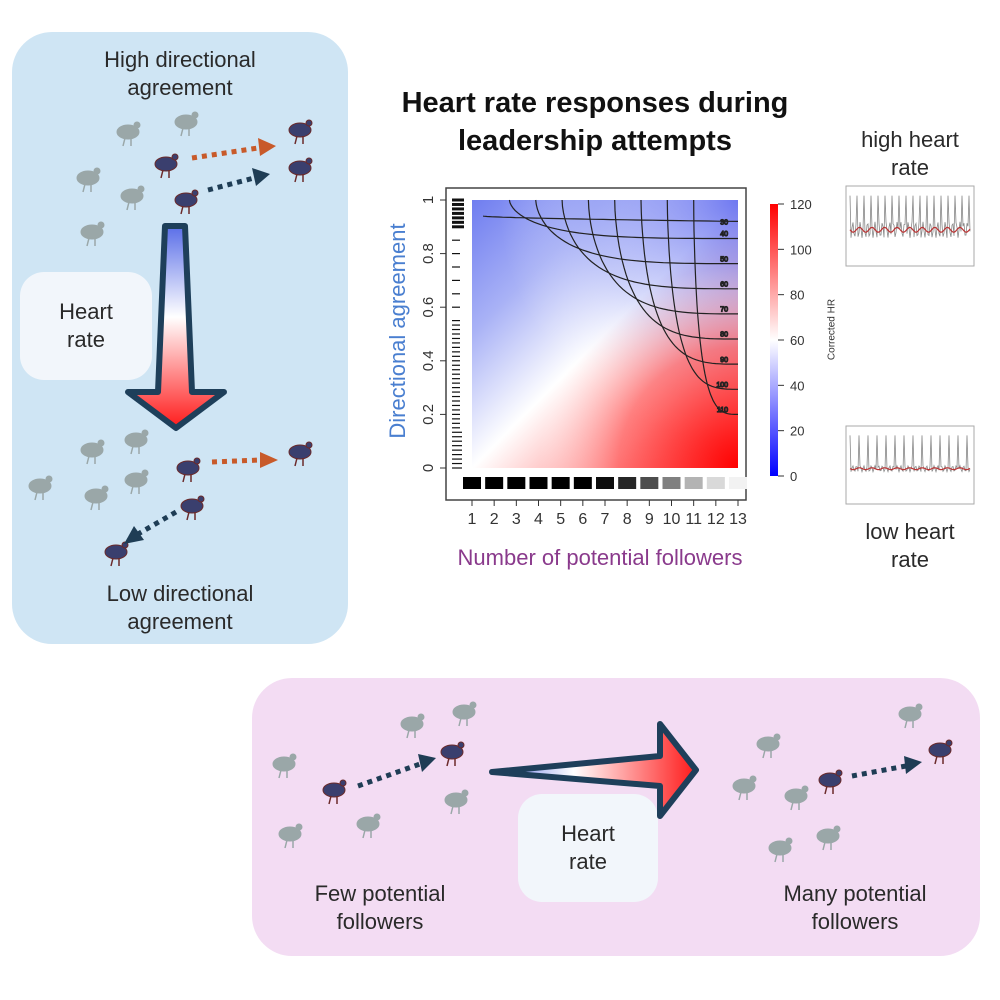  I want to click on colorbar-ticks: 0 20 40 60 80 100 120, so click(795, 340).